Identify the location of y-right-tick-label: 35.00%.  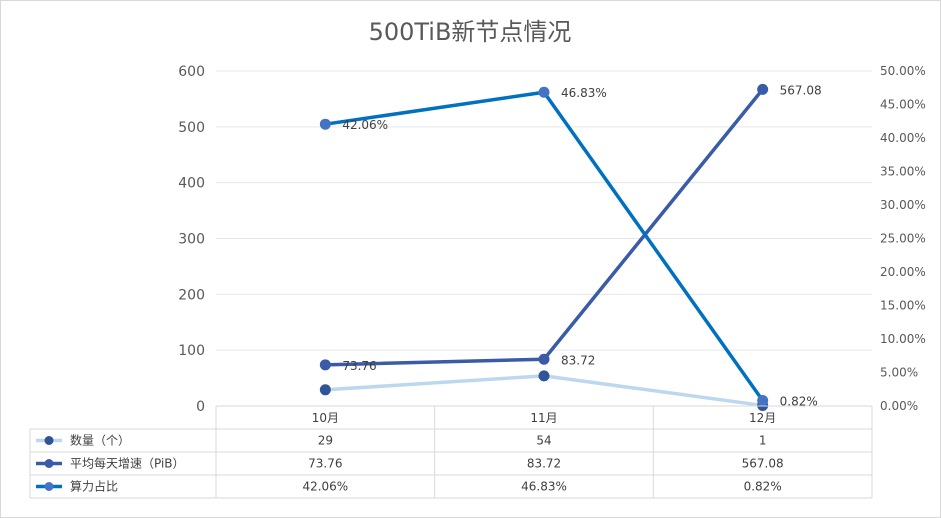
(903, 172).